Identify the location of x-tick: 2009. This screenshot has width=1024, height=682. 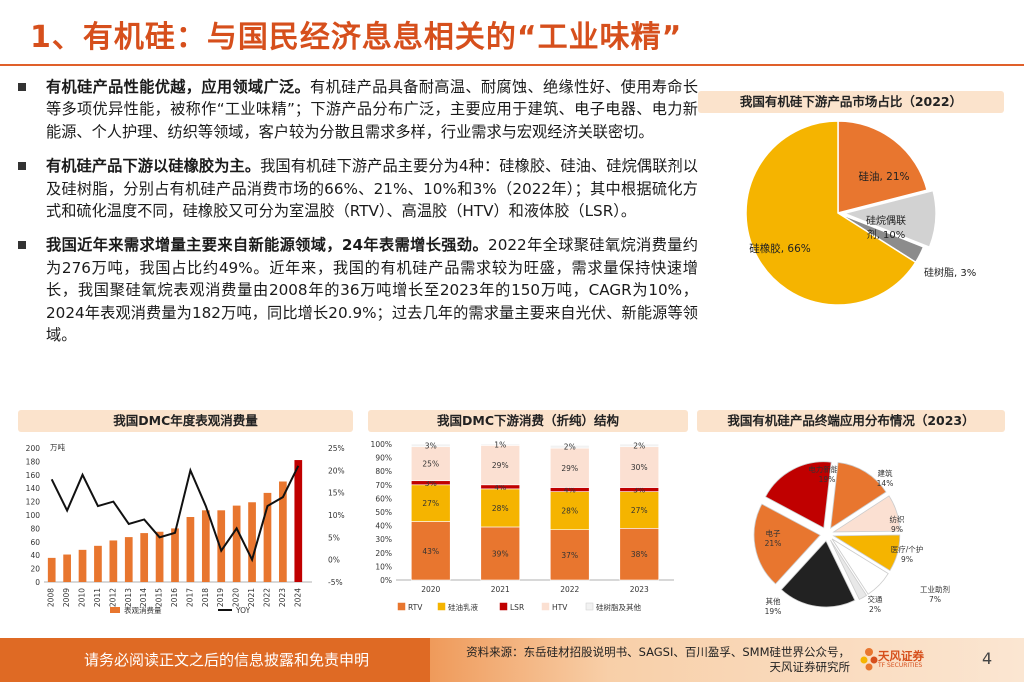
(66, 597).